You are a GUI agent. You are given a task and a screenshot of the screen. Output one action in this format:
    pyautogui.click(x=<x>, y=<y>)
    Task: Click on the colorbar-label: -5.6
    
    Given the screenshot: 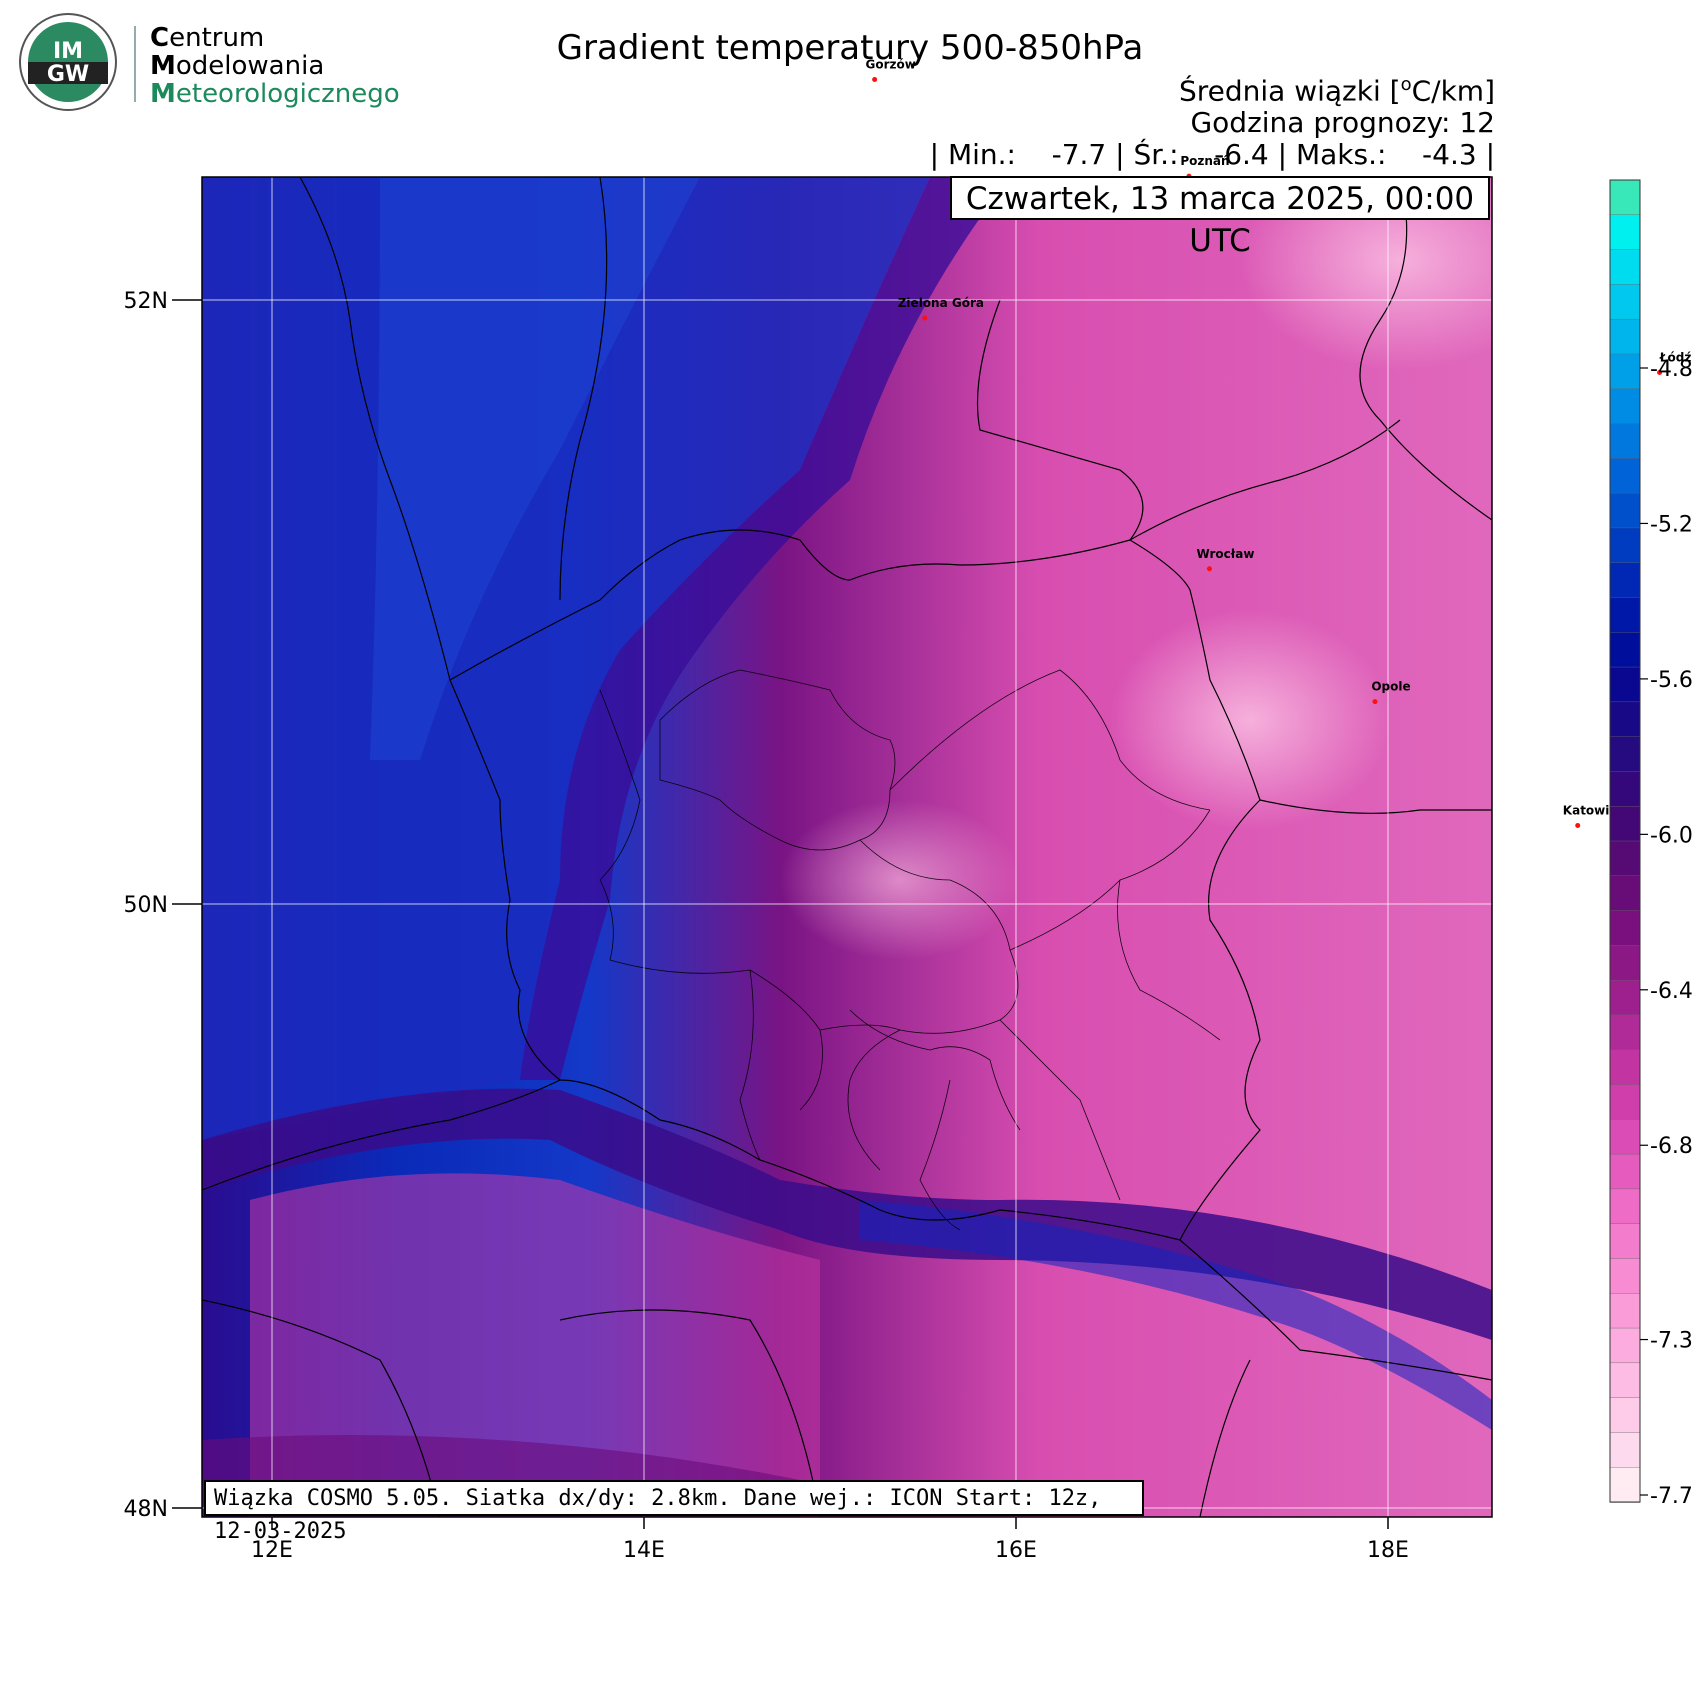 What is the action you would take?
    pyautogui.click(x=1671, y=680)
    